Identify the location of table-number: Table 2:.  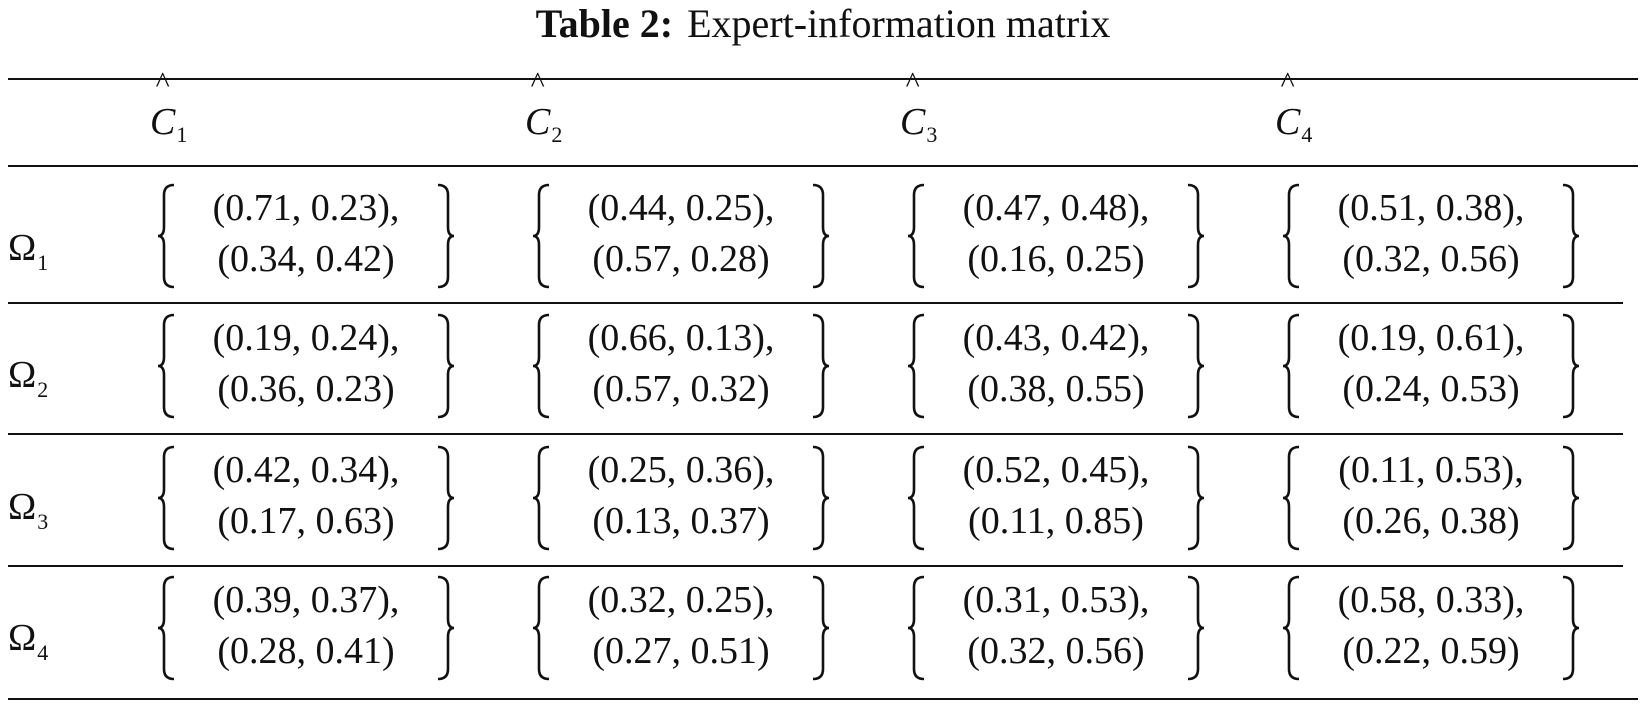
(604, 23).